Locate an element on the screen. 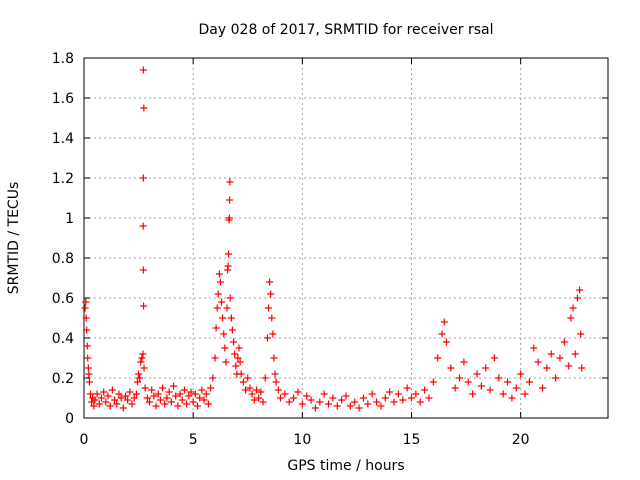  x-tick-label: 0 is located at coordinates (84, 440).